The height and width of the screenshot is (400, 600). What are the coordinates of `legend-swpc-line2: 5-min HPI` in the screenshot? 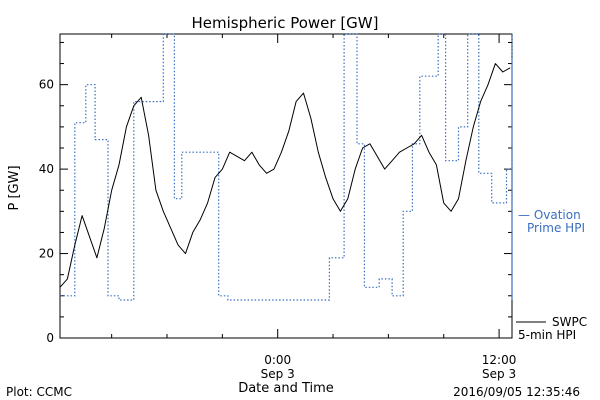 It's located at (547, 335).